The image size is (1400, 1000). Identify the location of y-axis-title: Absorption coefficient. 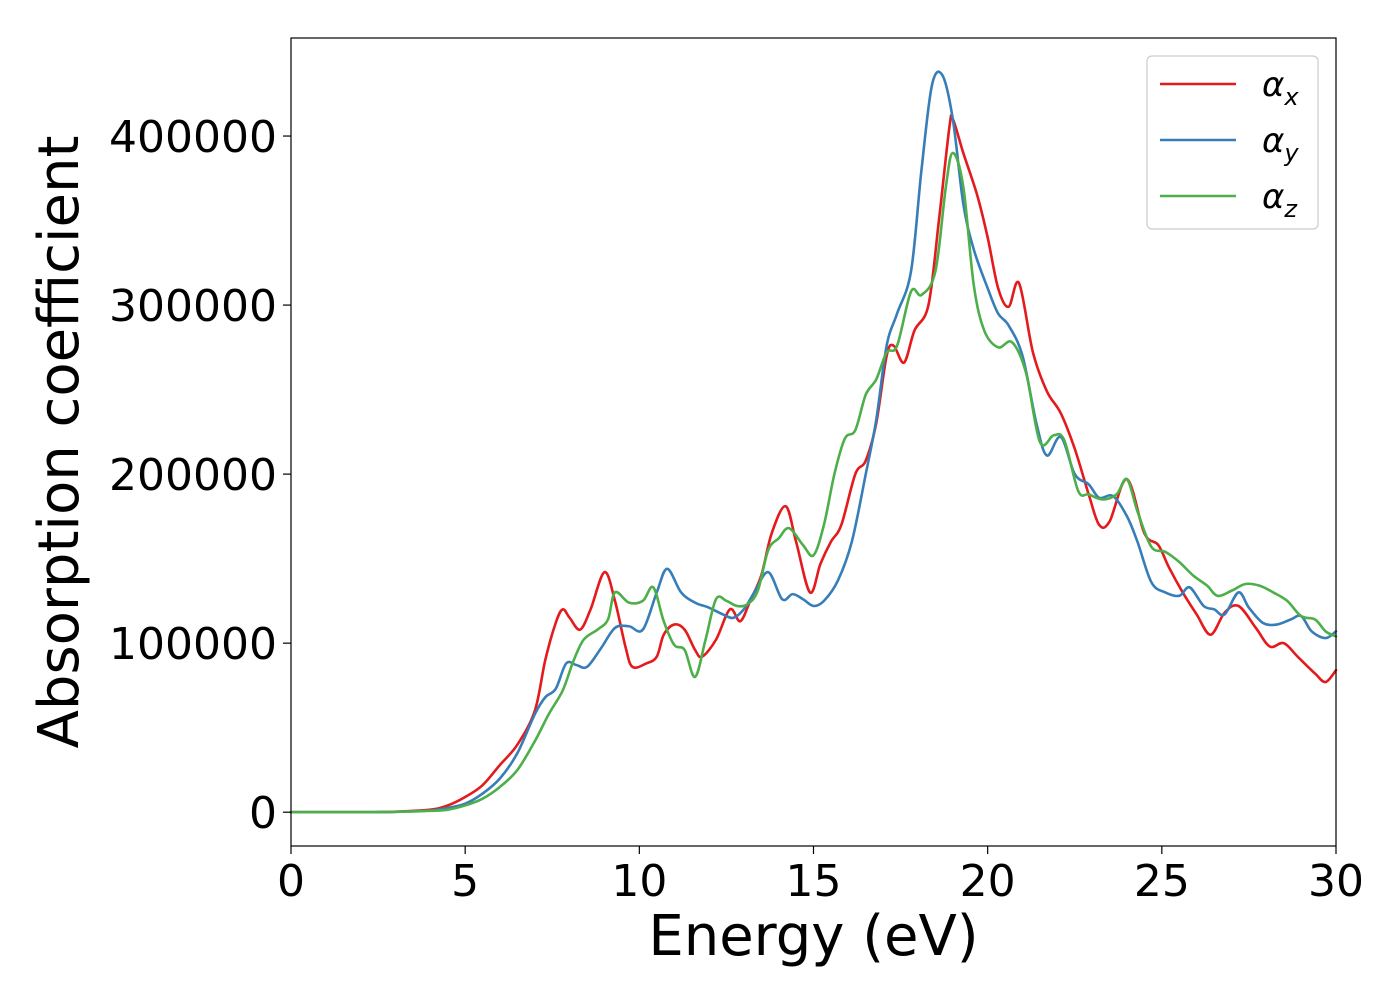
(59, 442).